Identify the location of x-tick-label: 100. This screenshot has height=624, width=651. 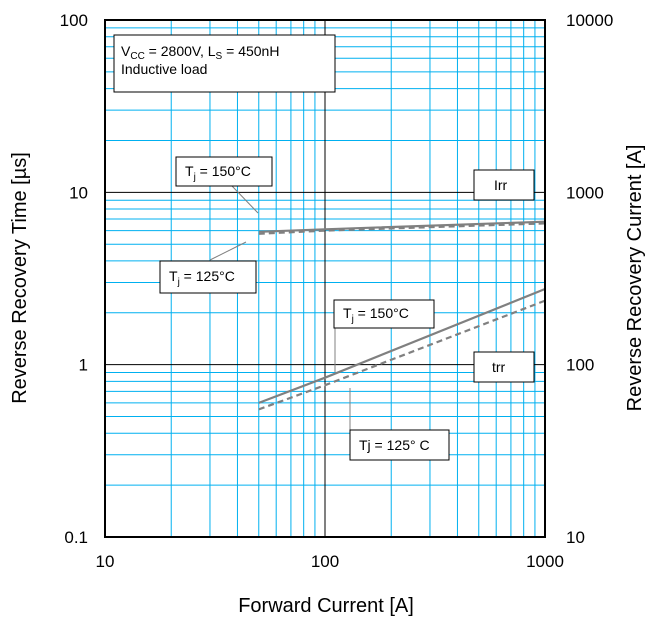
(325, 561).